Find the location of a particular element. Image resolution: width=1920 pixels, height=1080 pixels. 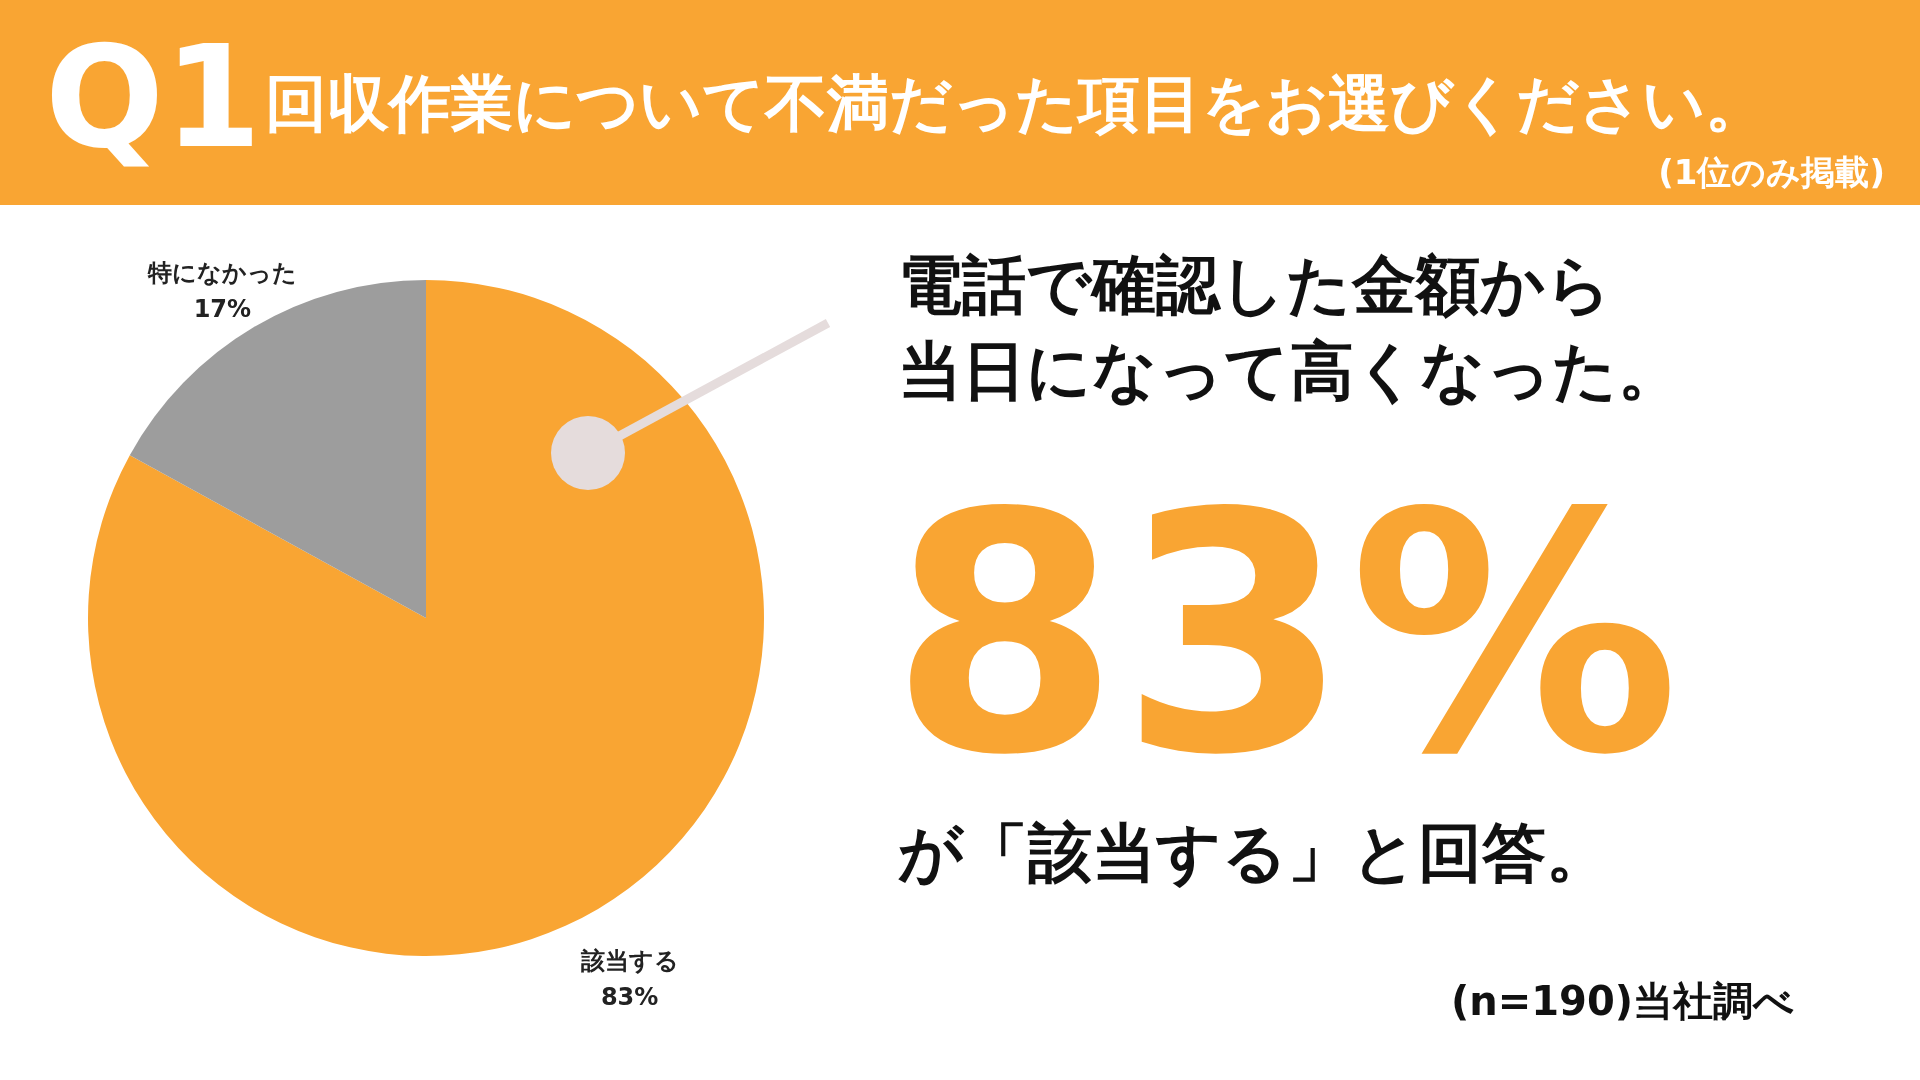

text: (1位のみ掲載) is located at coordinates (1771, 172).